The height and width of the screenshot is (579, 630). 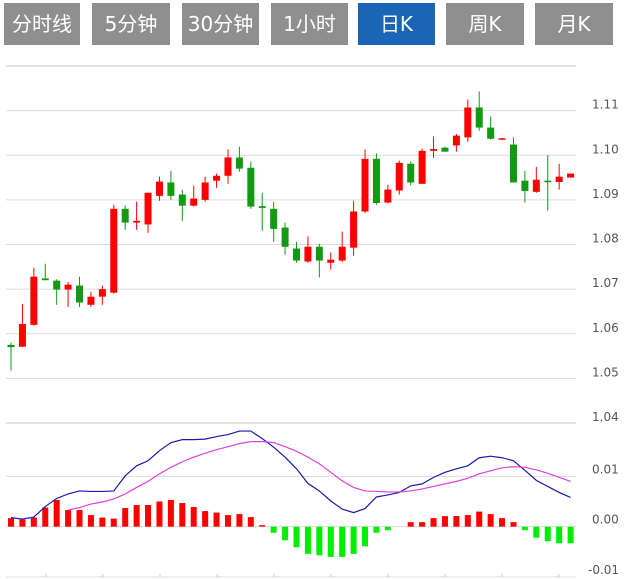 I want to click on dif-line, so click(x=290, y=475).